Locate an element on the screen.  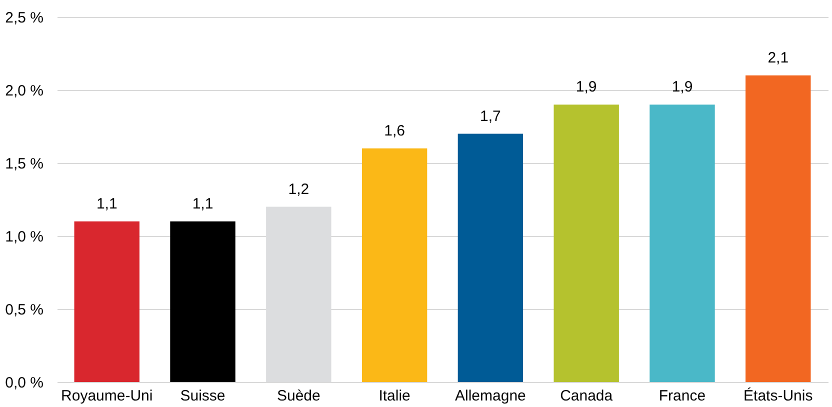
data-label: 1,6 is located at coordinates (394, 131).